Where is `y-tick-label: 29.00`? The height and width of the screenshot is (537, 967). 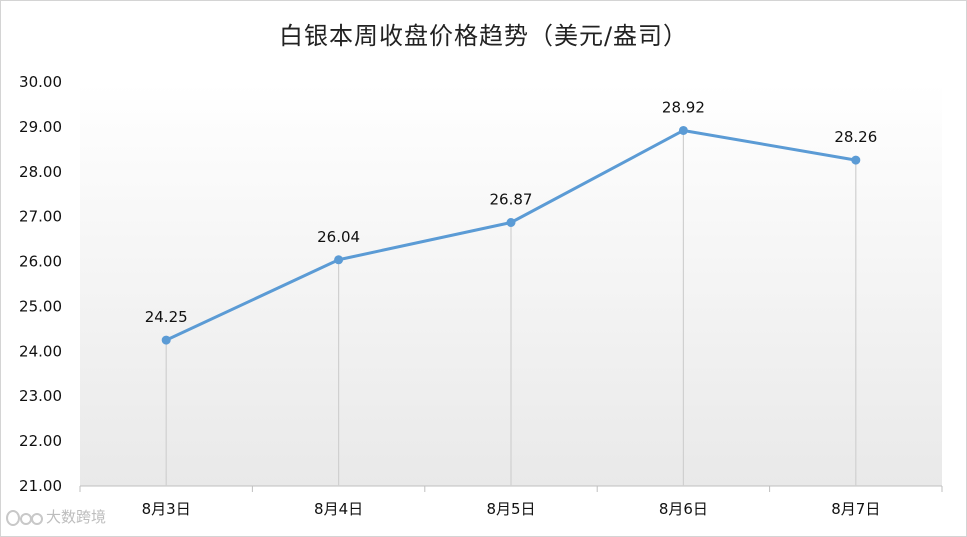 y-tick-label: 29.00 is located at coordinates (40, 127).